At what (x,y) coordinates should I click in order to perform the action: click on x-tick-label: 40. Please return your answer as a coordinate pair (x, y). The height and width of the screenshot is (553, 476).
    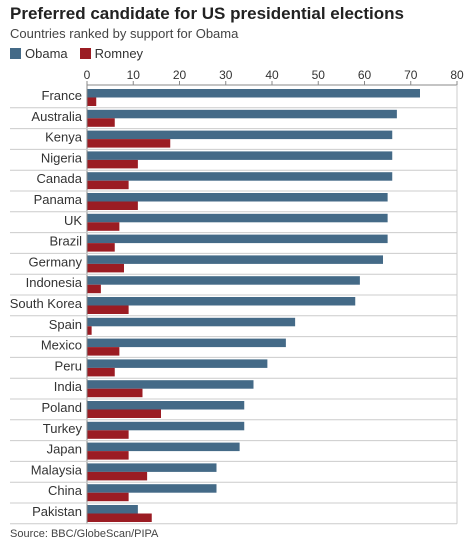
    Looking at the image, I should click on (272, 75).